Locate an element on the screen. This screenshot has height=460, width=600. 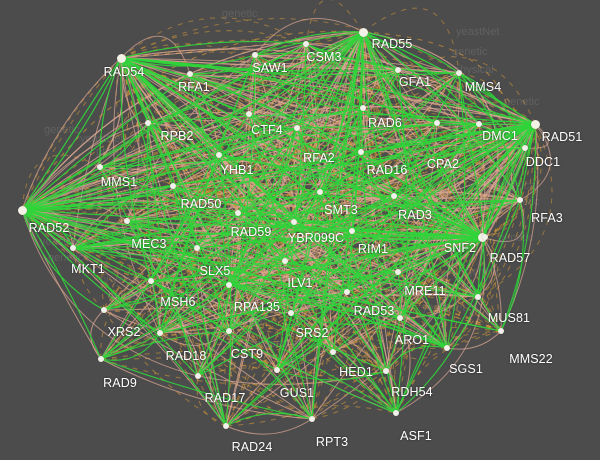
graph-node-rad54 is located at coordinates (121, 58).